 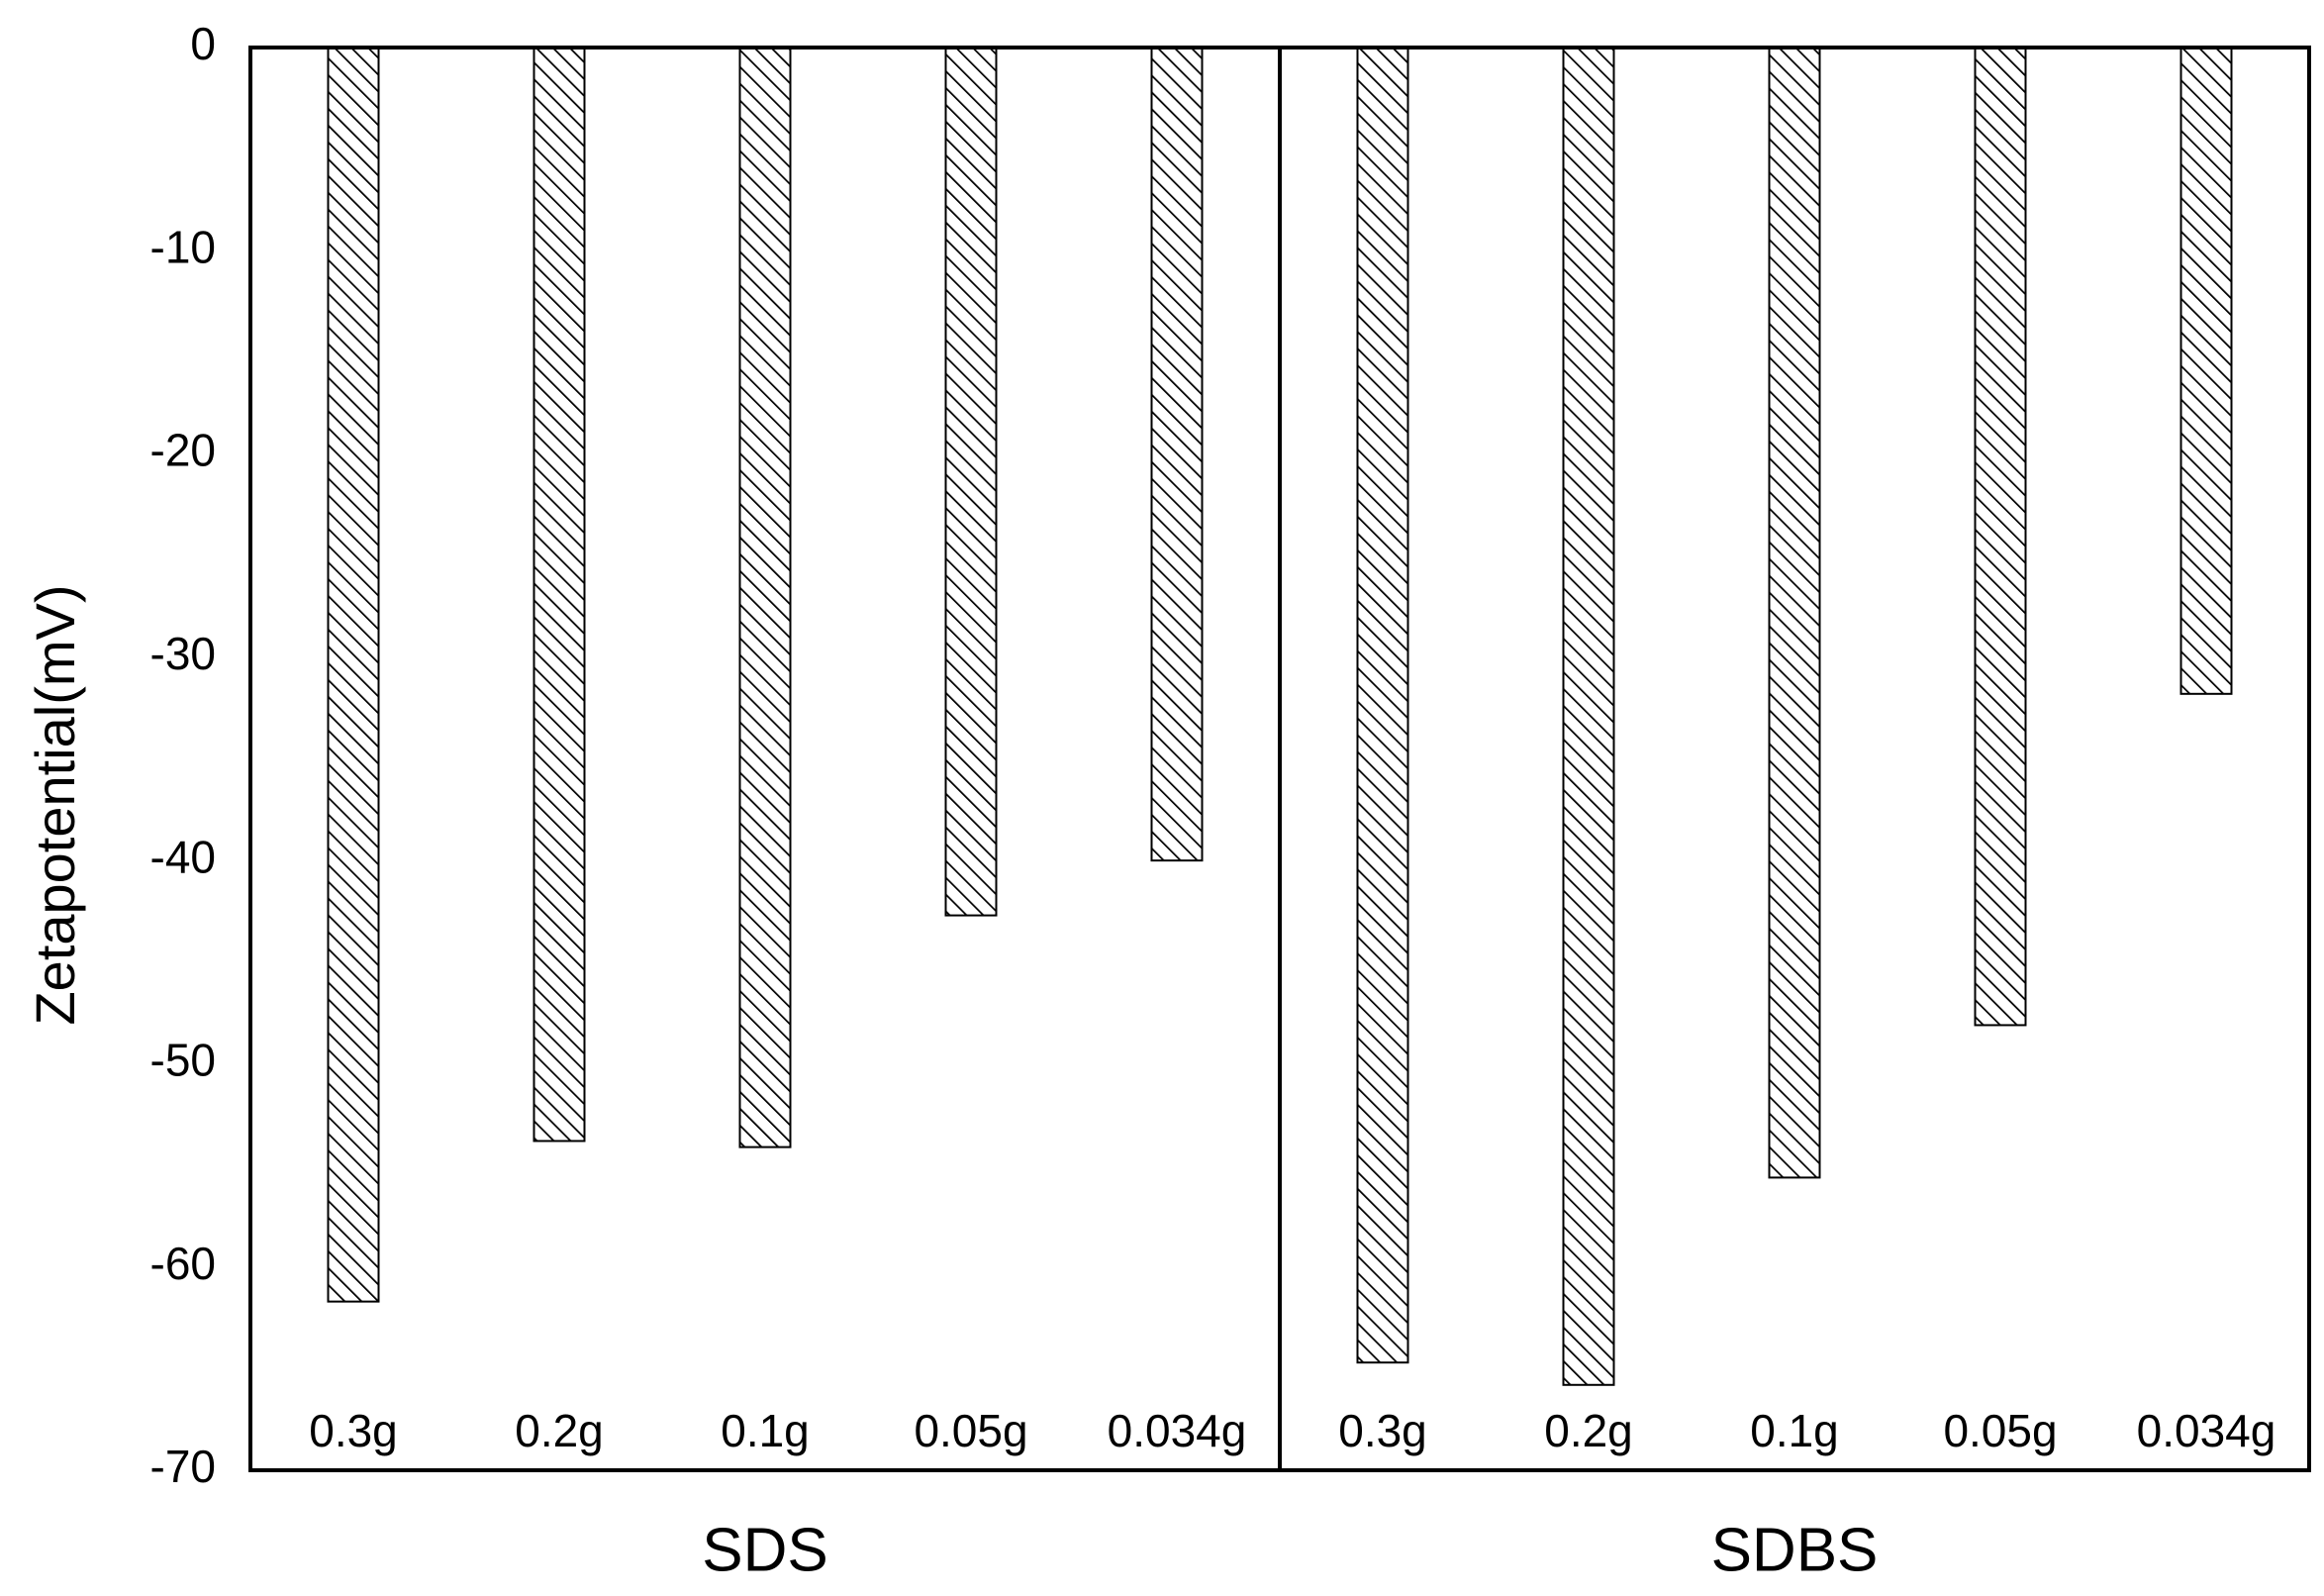 What do you see at coordinates (183, 654) in the screenshot?
I see `y-tick-label: -30` at bounding box center [183, 654].